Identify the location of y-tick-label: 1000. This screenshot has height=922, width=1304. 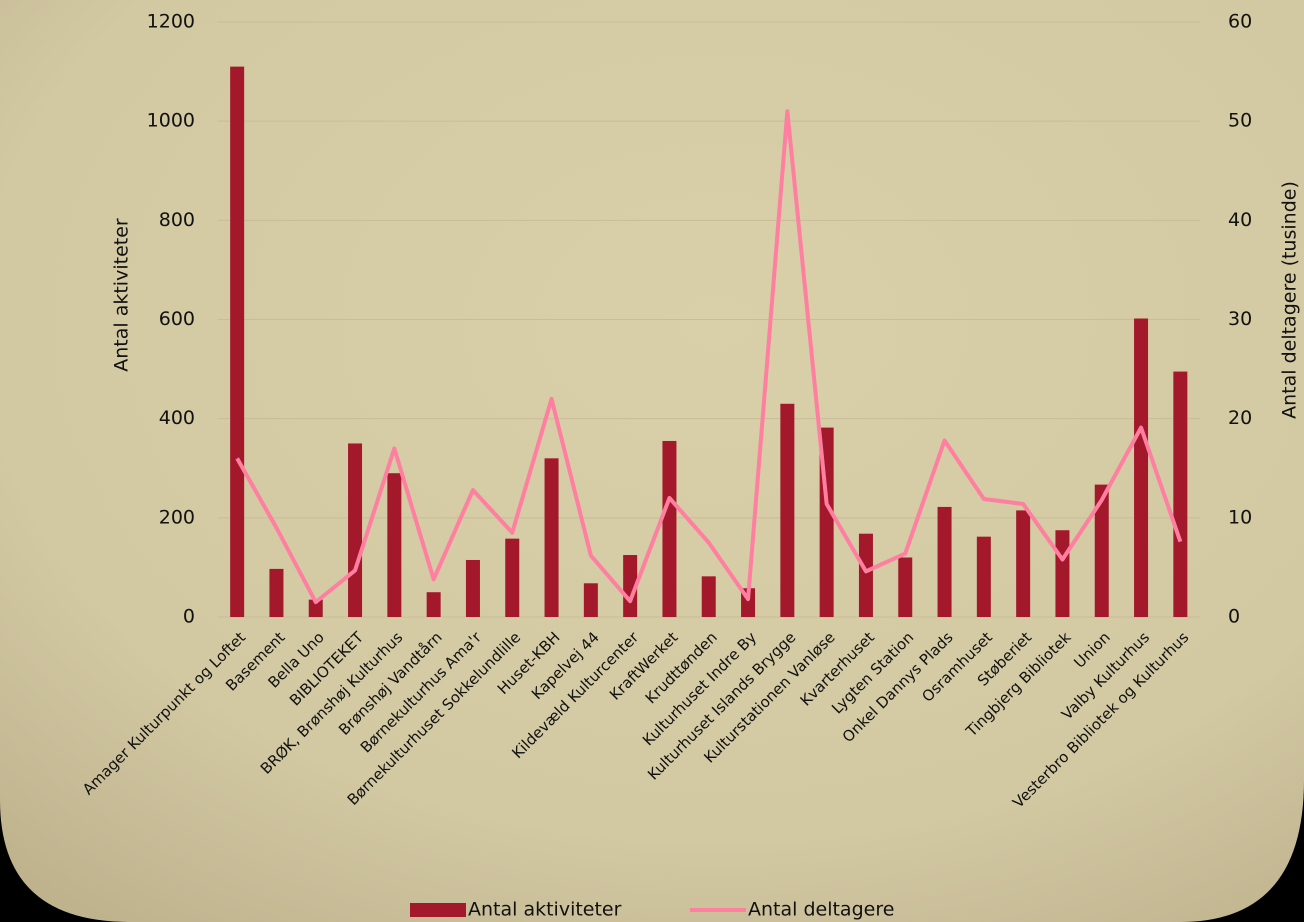
(171, 121).